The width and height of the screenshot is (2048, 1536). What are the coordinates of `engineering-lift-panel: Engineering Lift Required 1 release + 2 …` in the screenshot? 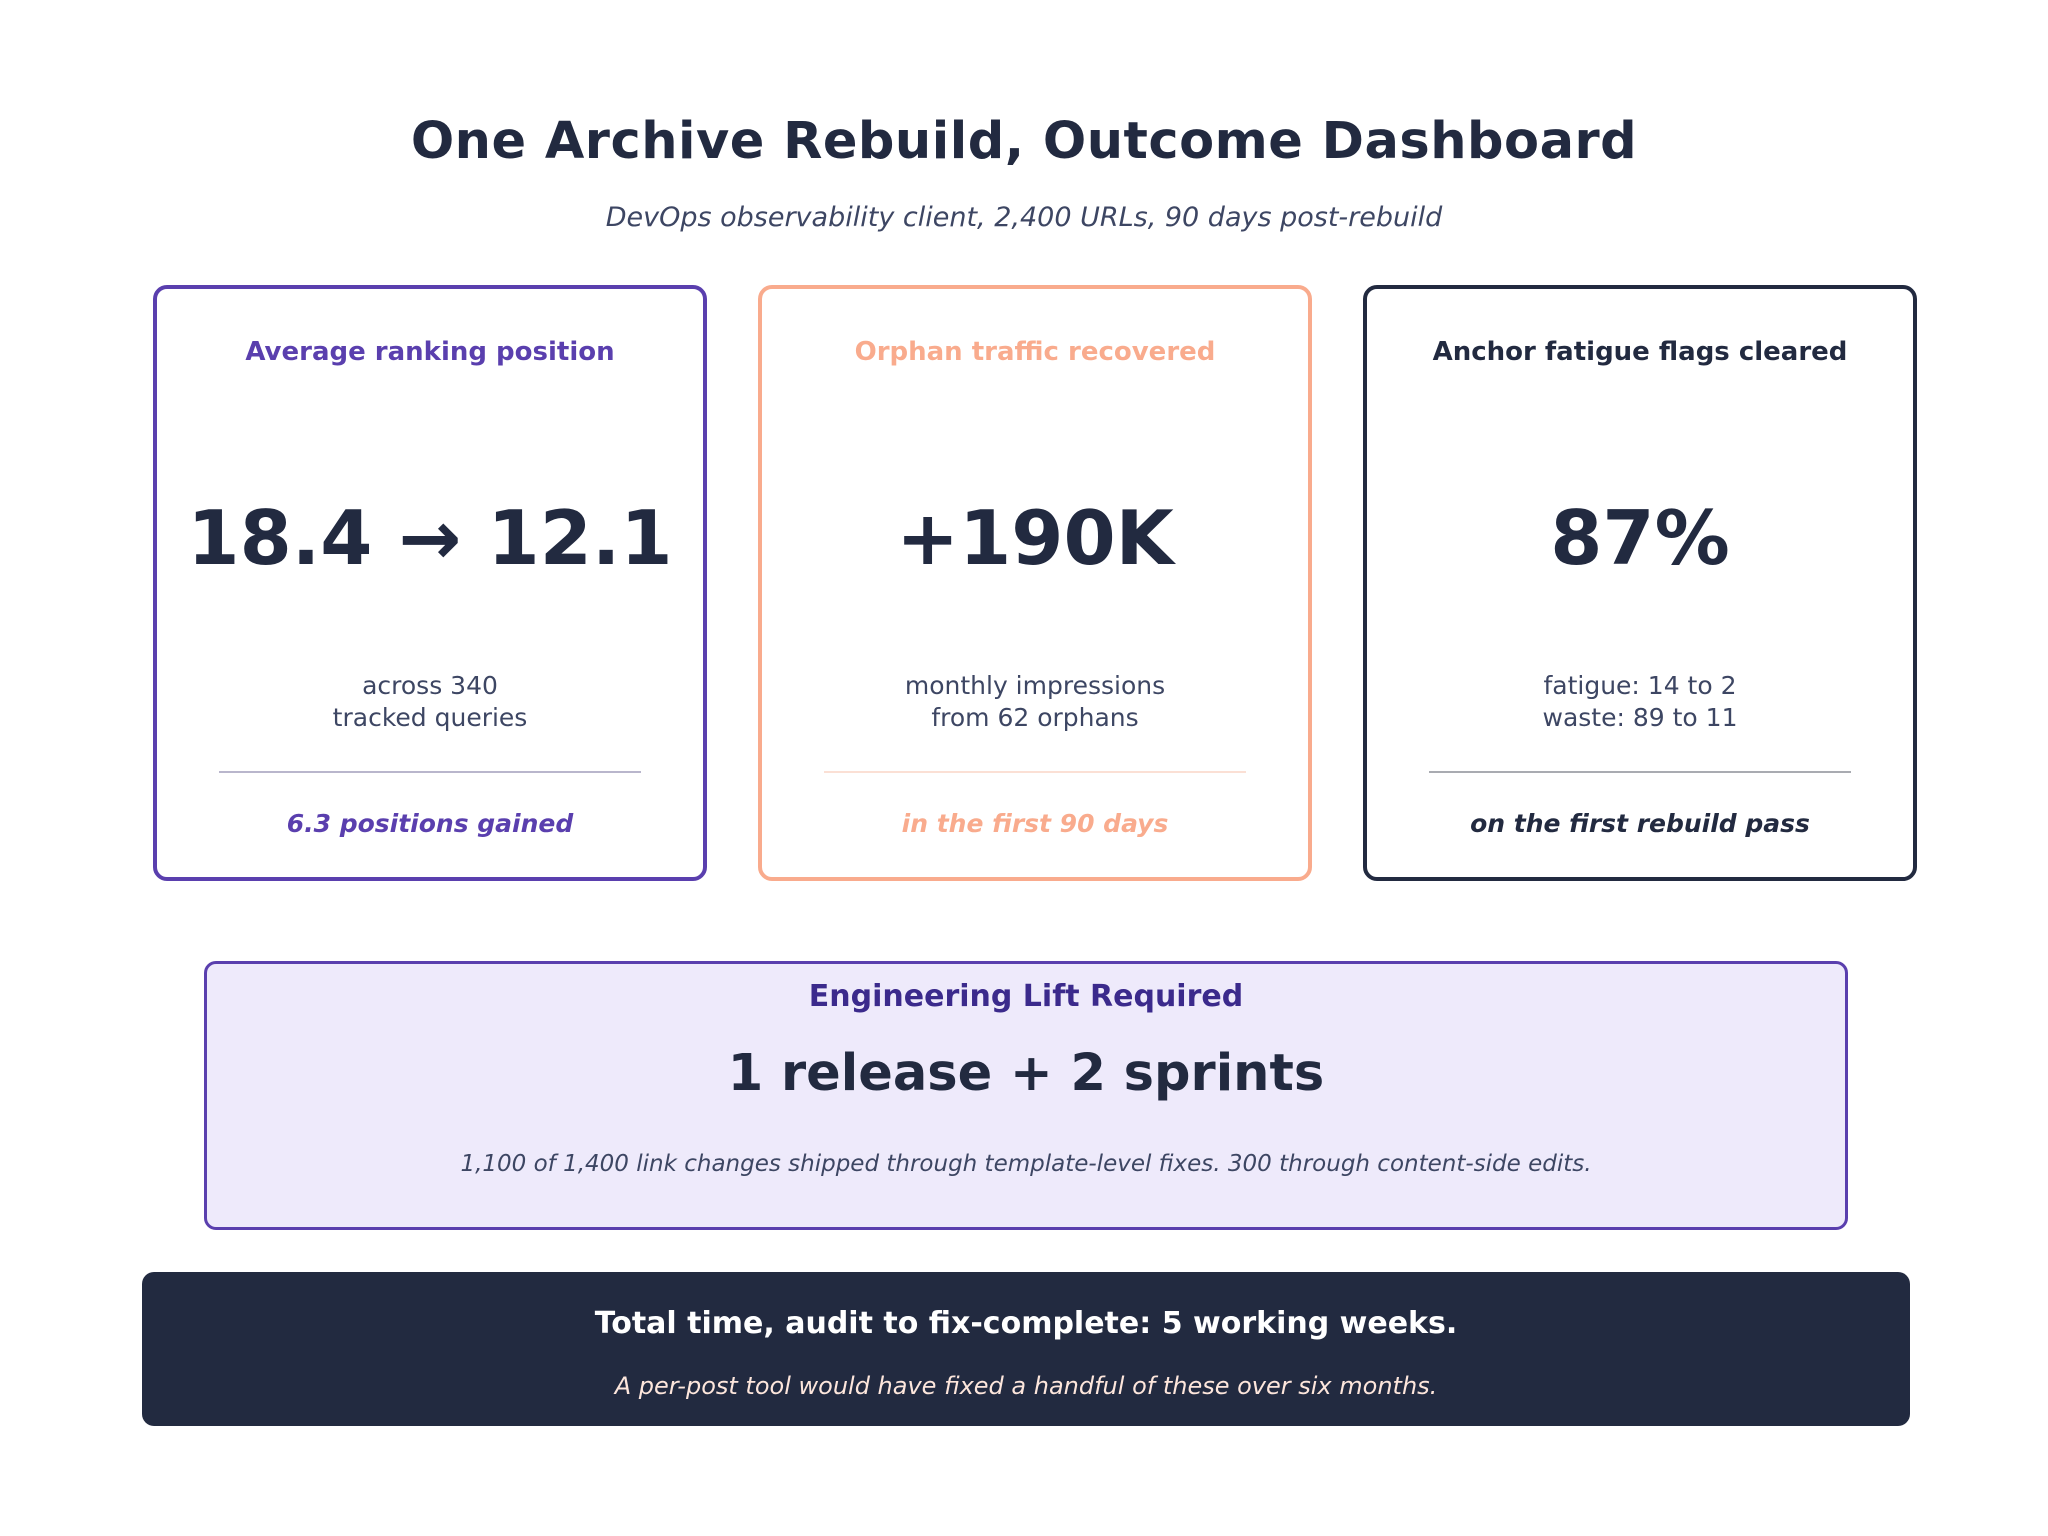 It's located at (1026, 1095).